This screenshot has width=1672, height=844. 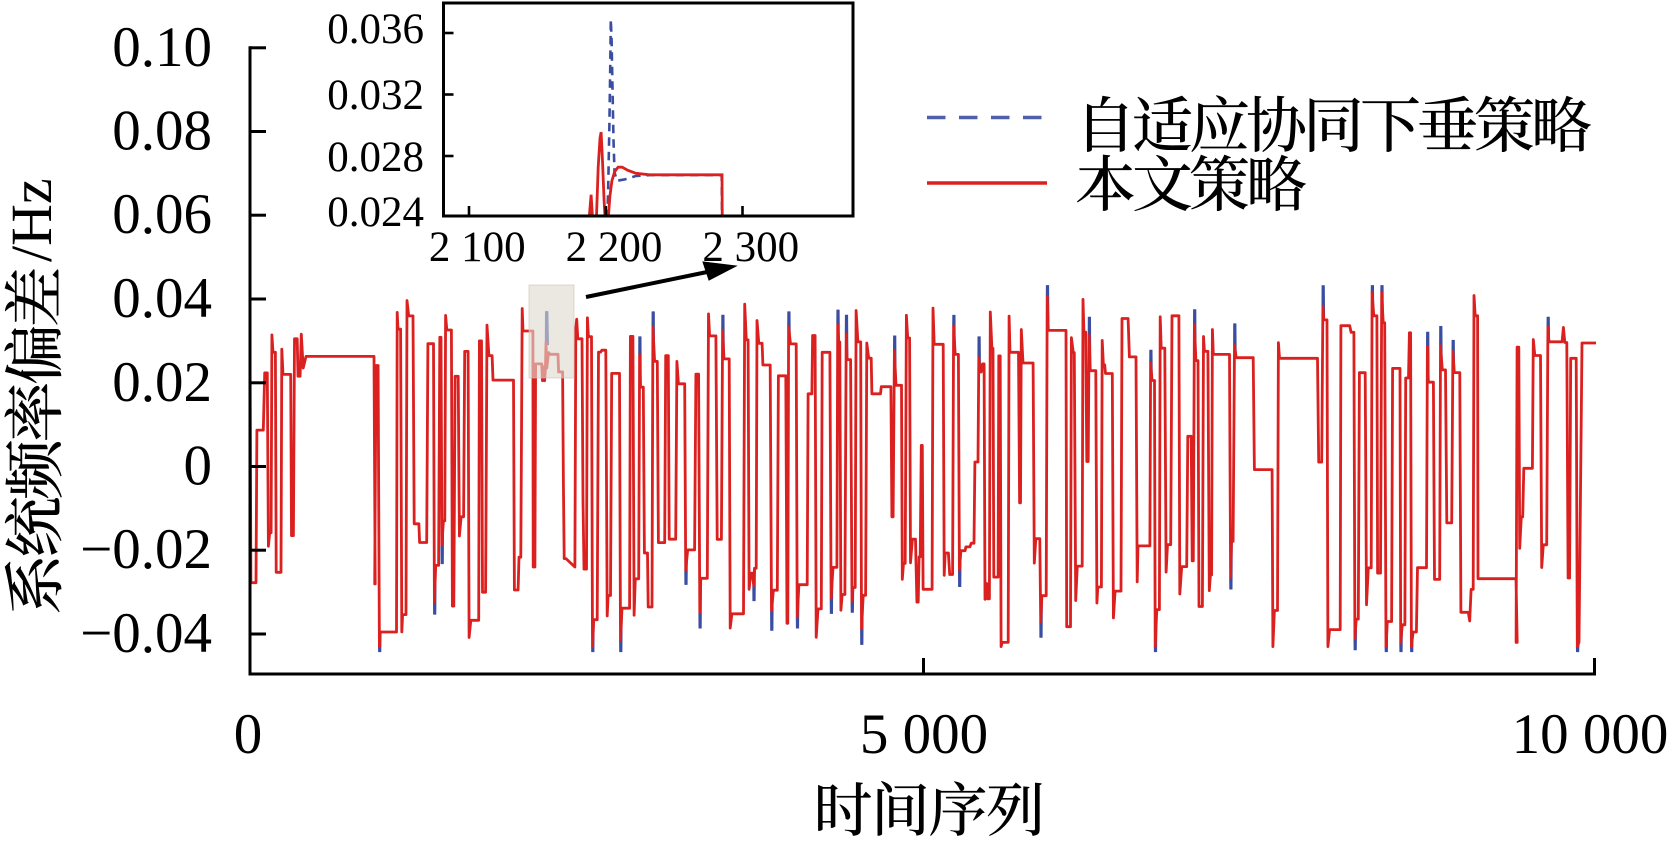 I want to click on svg-text: 0.10, so click(x=162, y=47).